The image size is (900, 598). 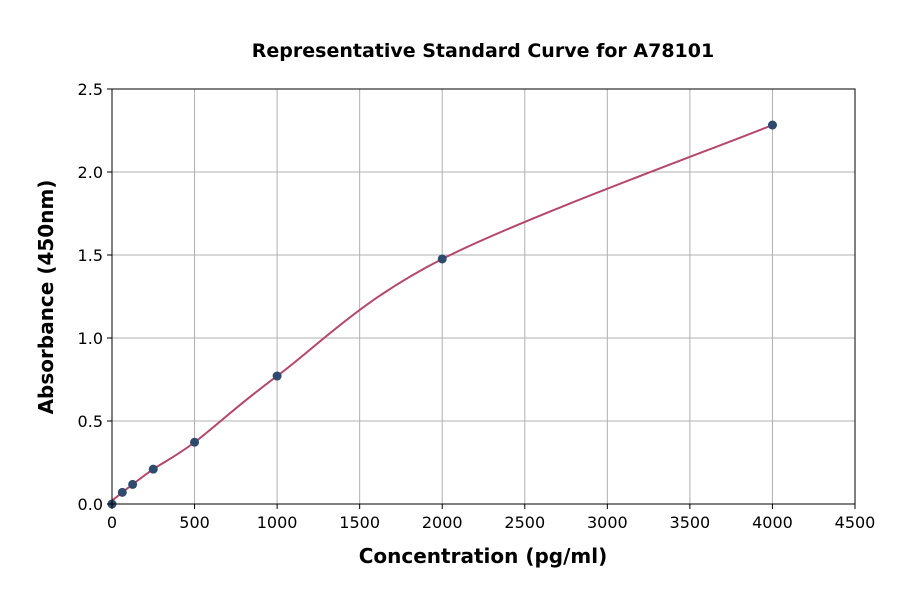 What do you see at coordinates (90, 338) in the screenshot?
I see `y-tick-label: 1.0` at bounding box center [90, 338].